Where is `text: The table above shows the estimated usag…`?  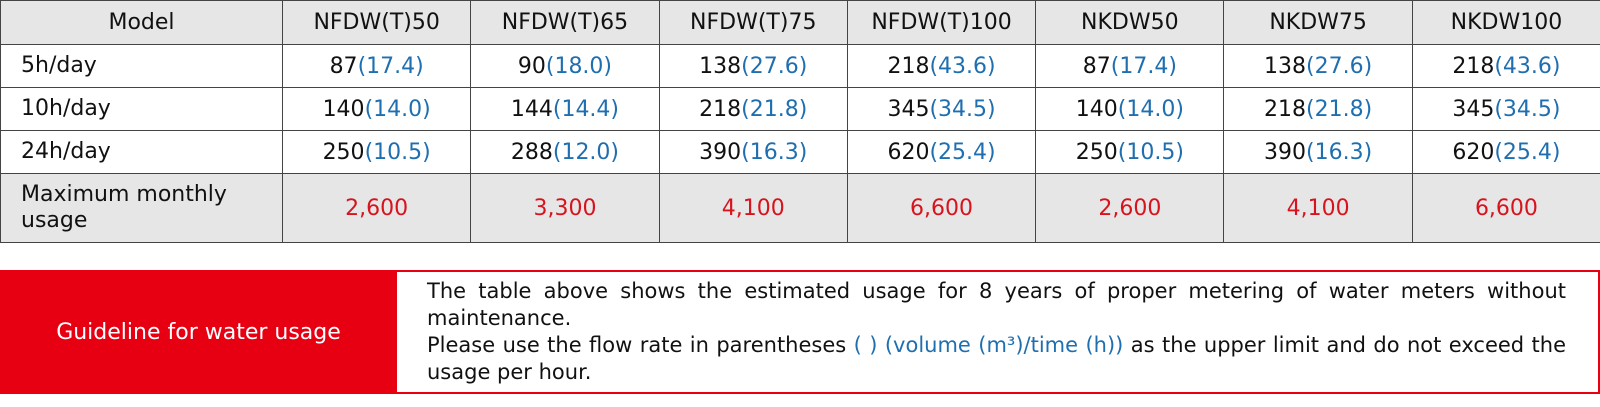 text: The table above shows the estimated usag… is located at coordinates (996, 304).